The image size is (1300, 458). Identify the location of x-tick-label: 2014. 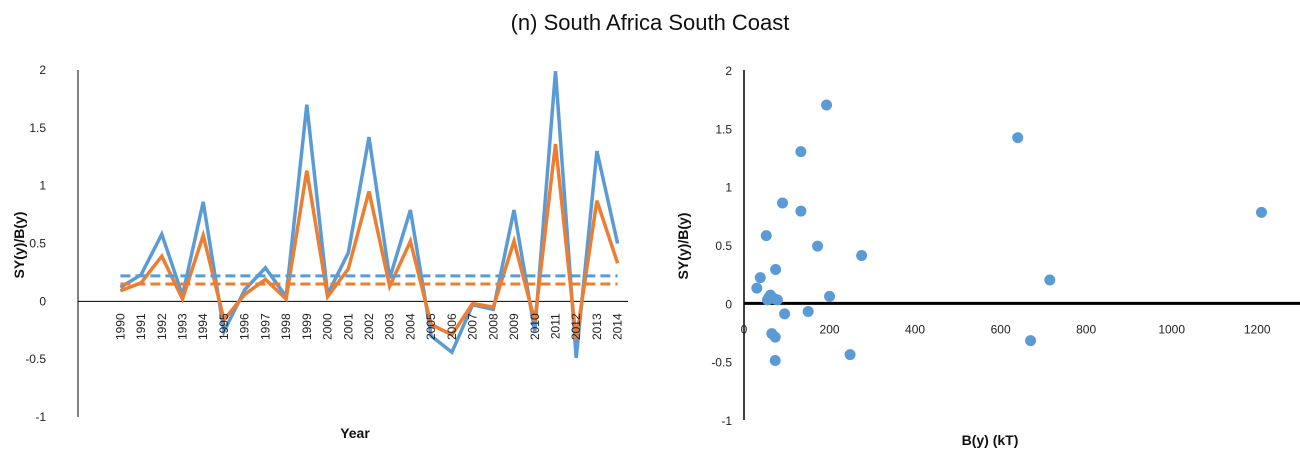
(618, 326).